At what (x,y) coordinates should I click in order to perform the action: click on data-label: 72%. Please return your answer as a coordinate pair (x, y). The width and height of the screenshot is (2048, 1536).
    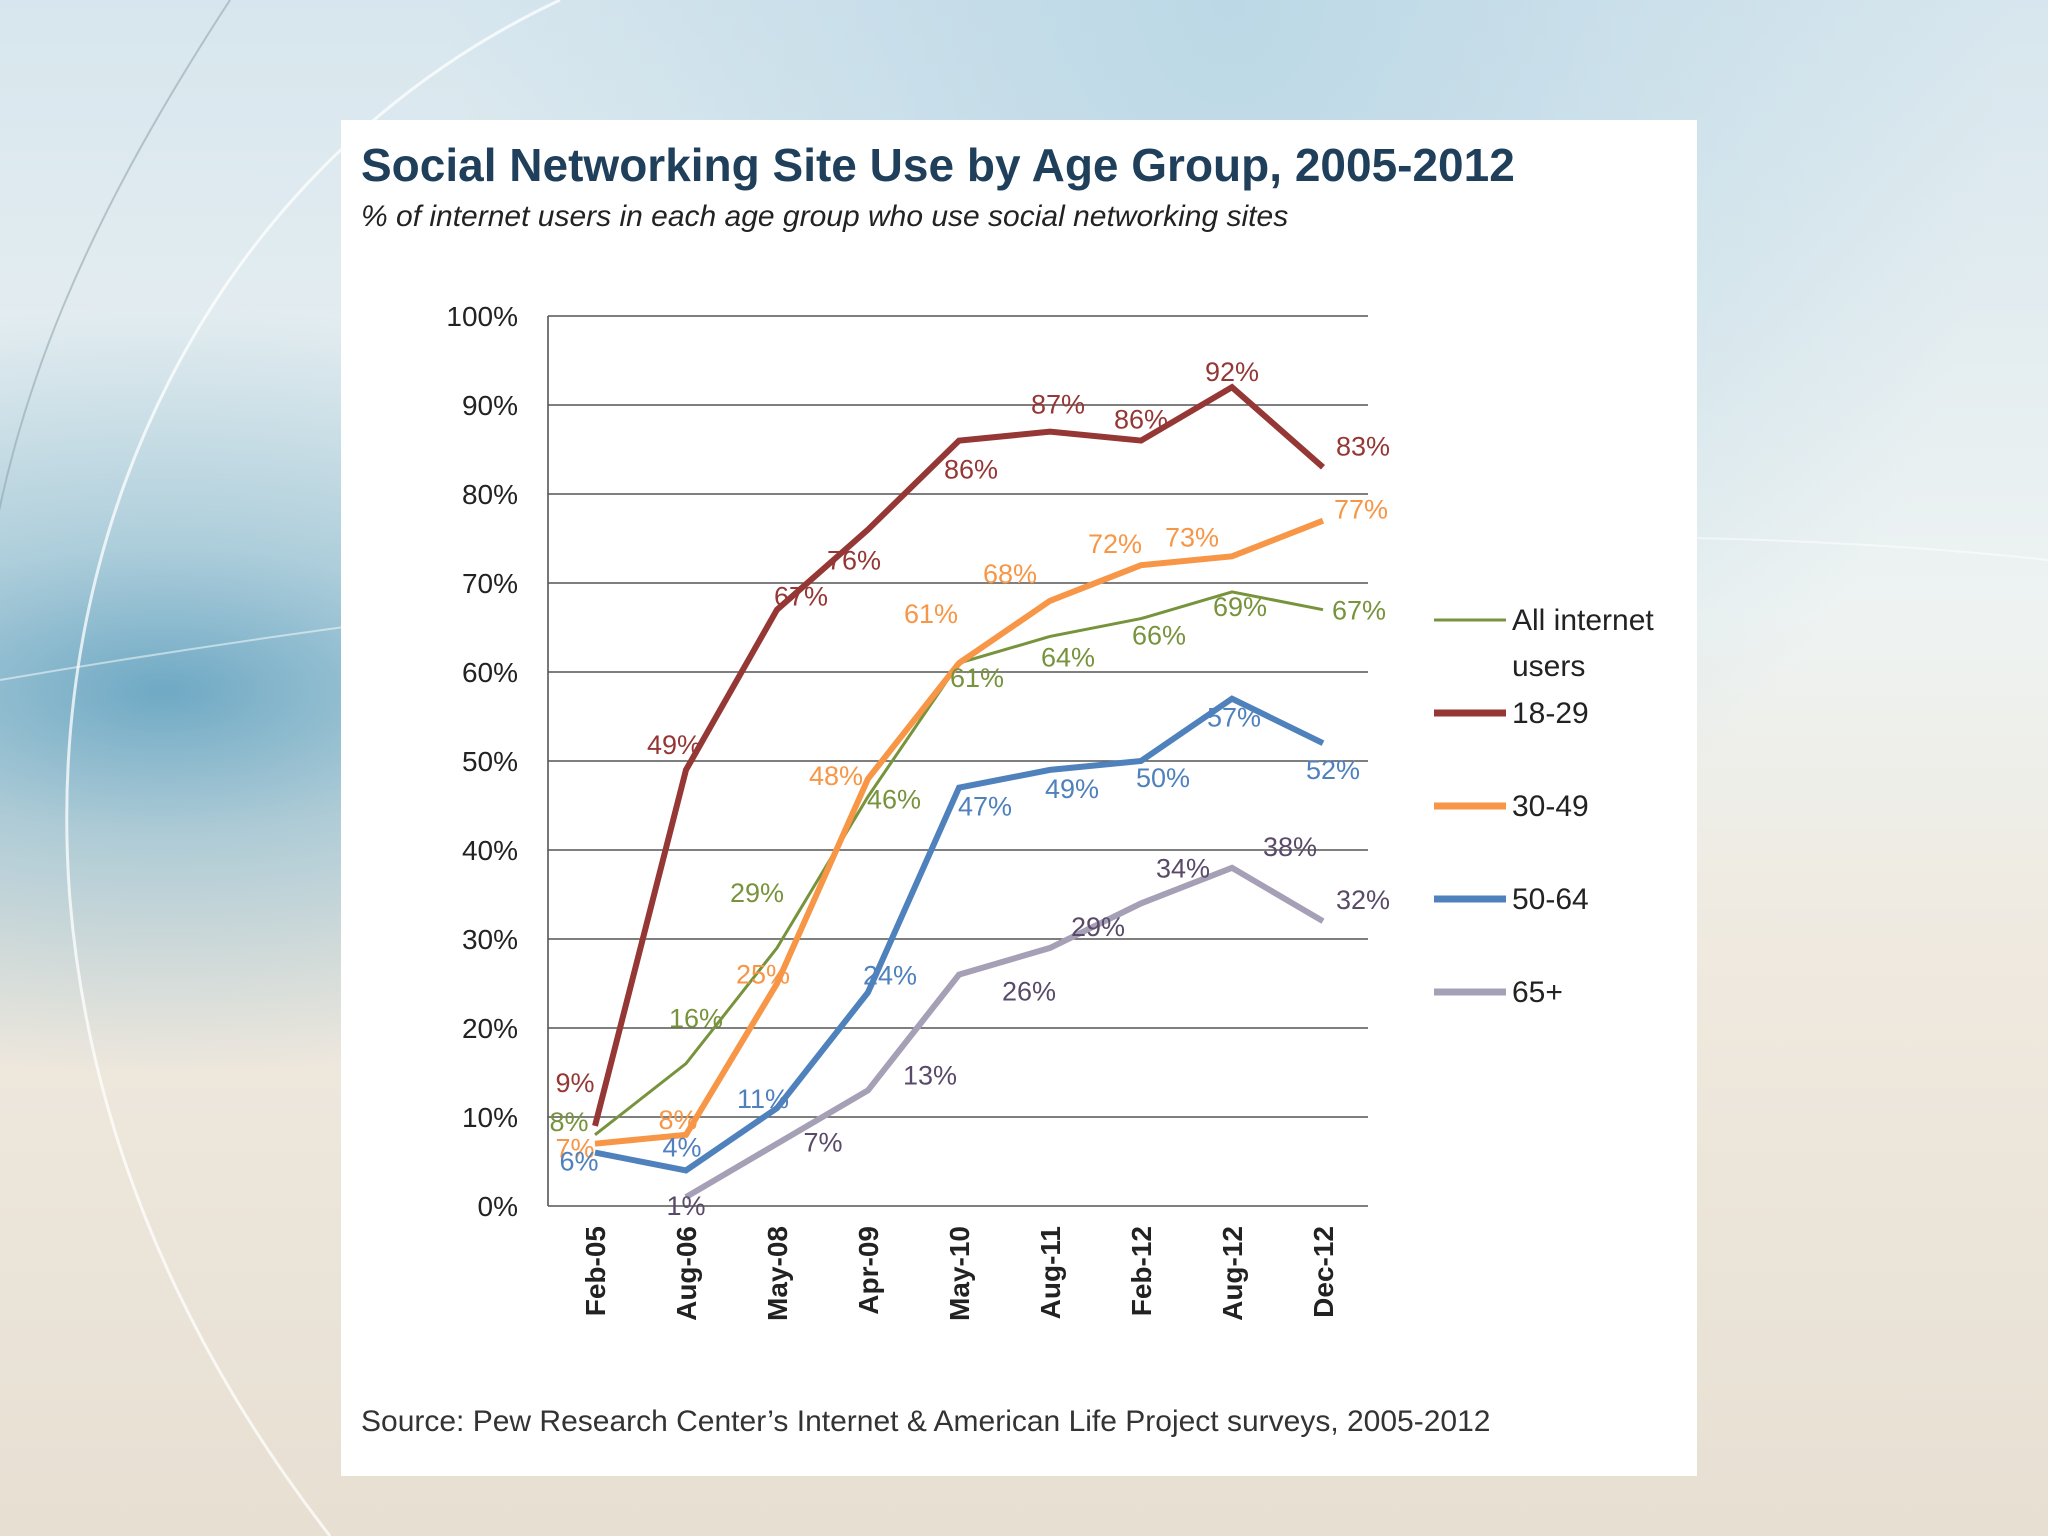
    Looking at the image, I should click on (1115, 544).